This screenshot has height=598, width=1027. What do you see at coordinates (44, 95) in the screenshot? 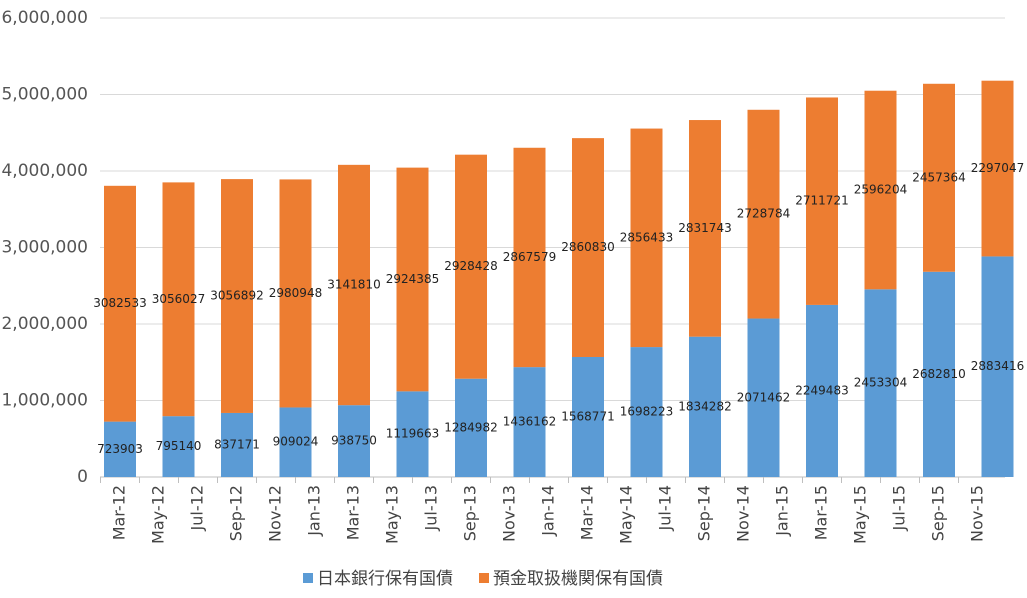
I see `y-tick-label: 5,000,000` at bounding box center [44, 95].